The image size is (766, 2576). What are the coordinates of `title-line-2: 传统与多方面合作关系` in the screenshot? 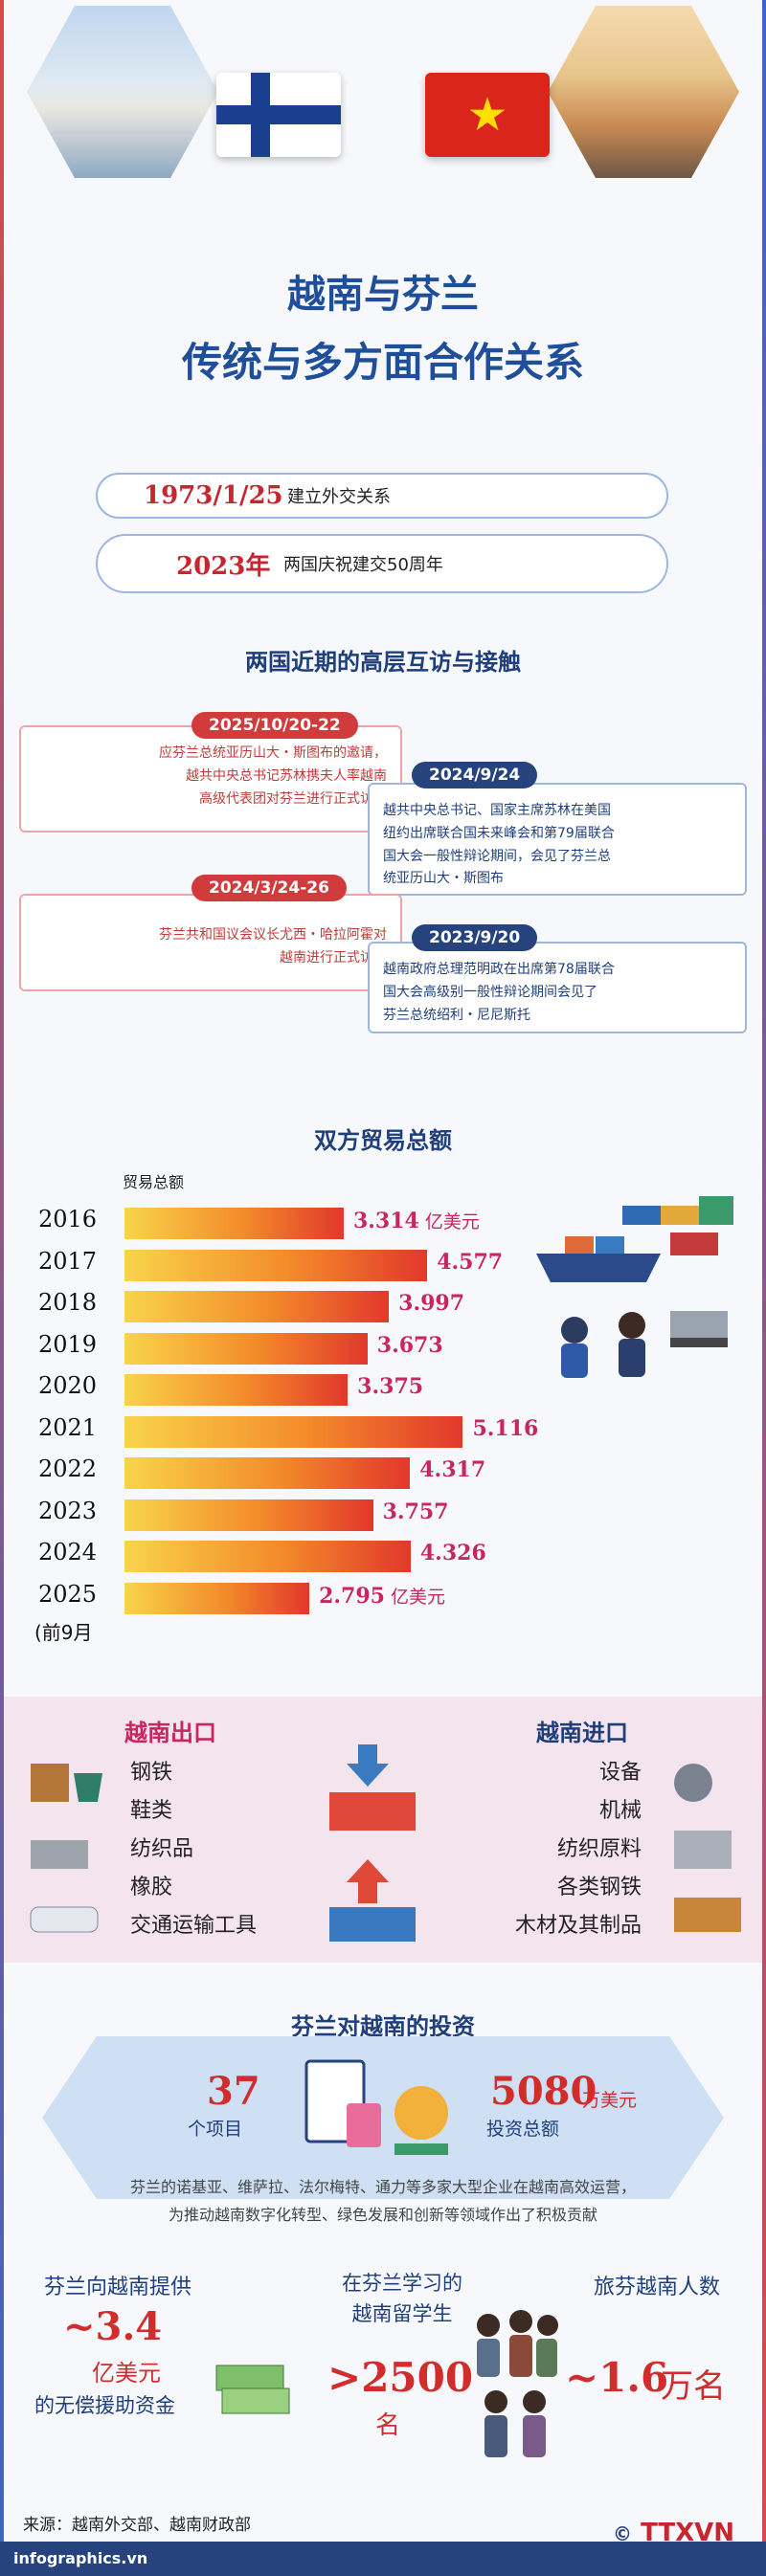 It's located at (382, 362).